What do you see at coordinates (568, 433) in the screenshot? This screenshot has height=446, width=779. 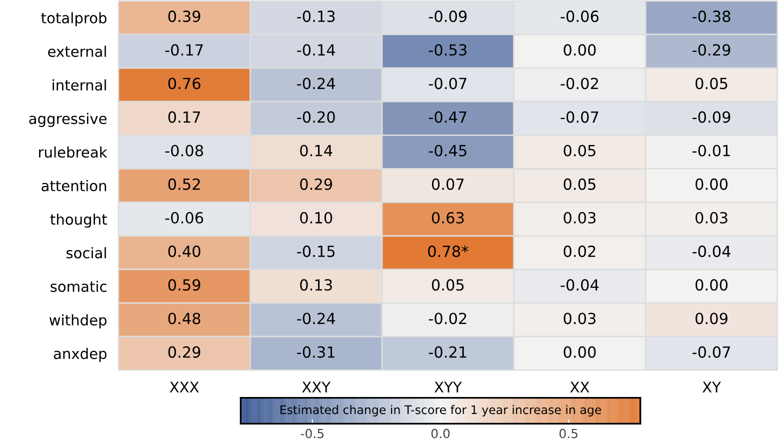 I see `color-bar-label: 0.5` at bounding box center [568, 433].